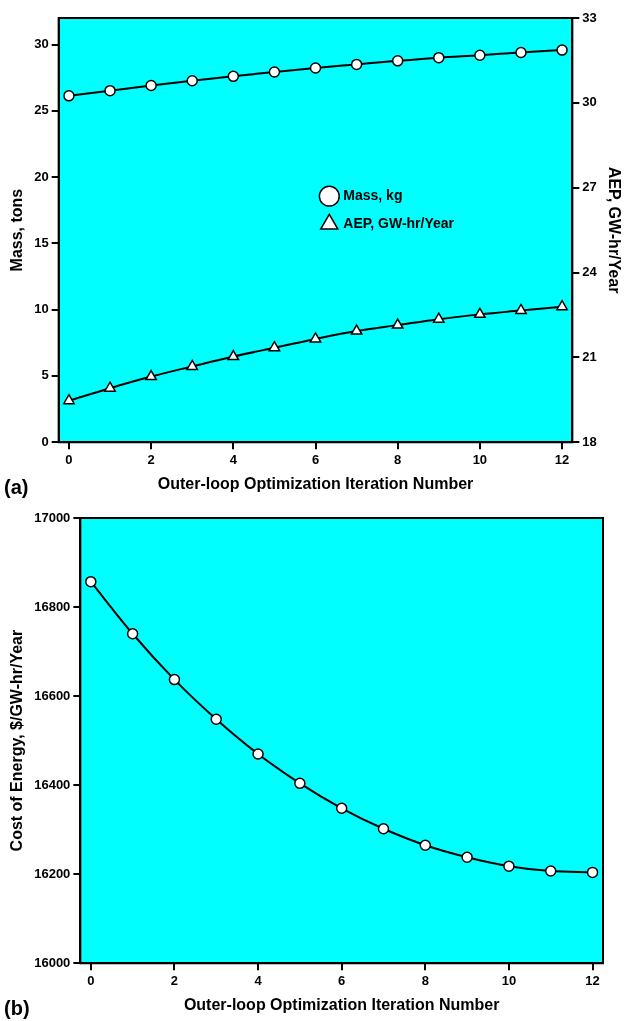  I want to click on text: (a), so click(16, 486).